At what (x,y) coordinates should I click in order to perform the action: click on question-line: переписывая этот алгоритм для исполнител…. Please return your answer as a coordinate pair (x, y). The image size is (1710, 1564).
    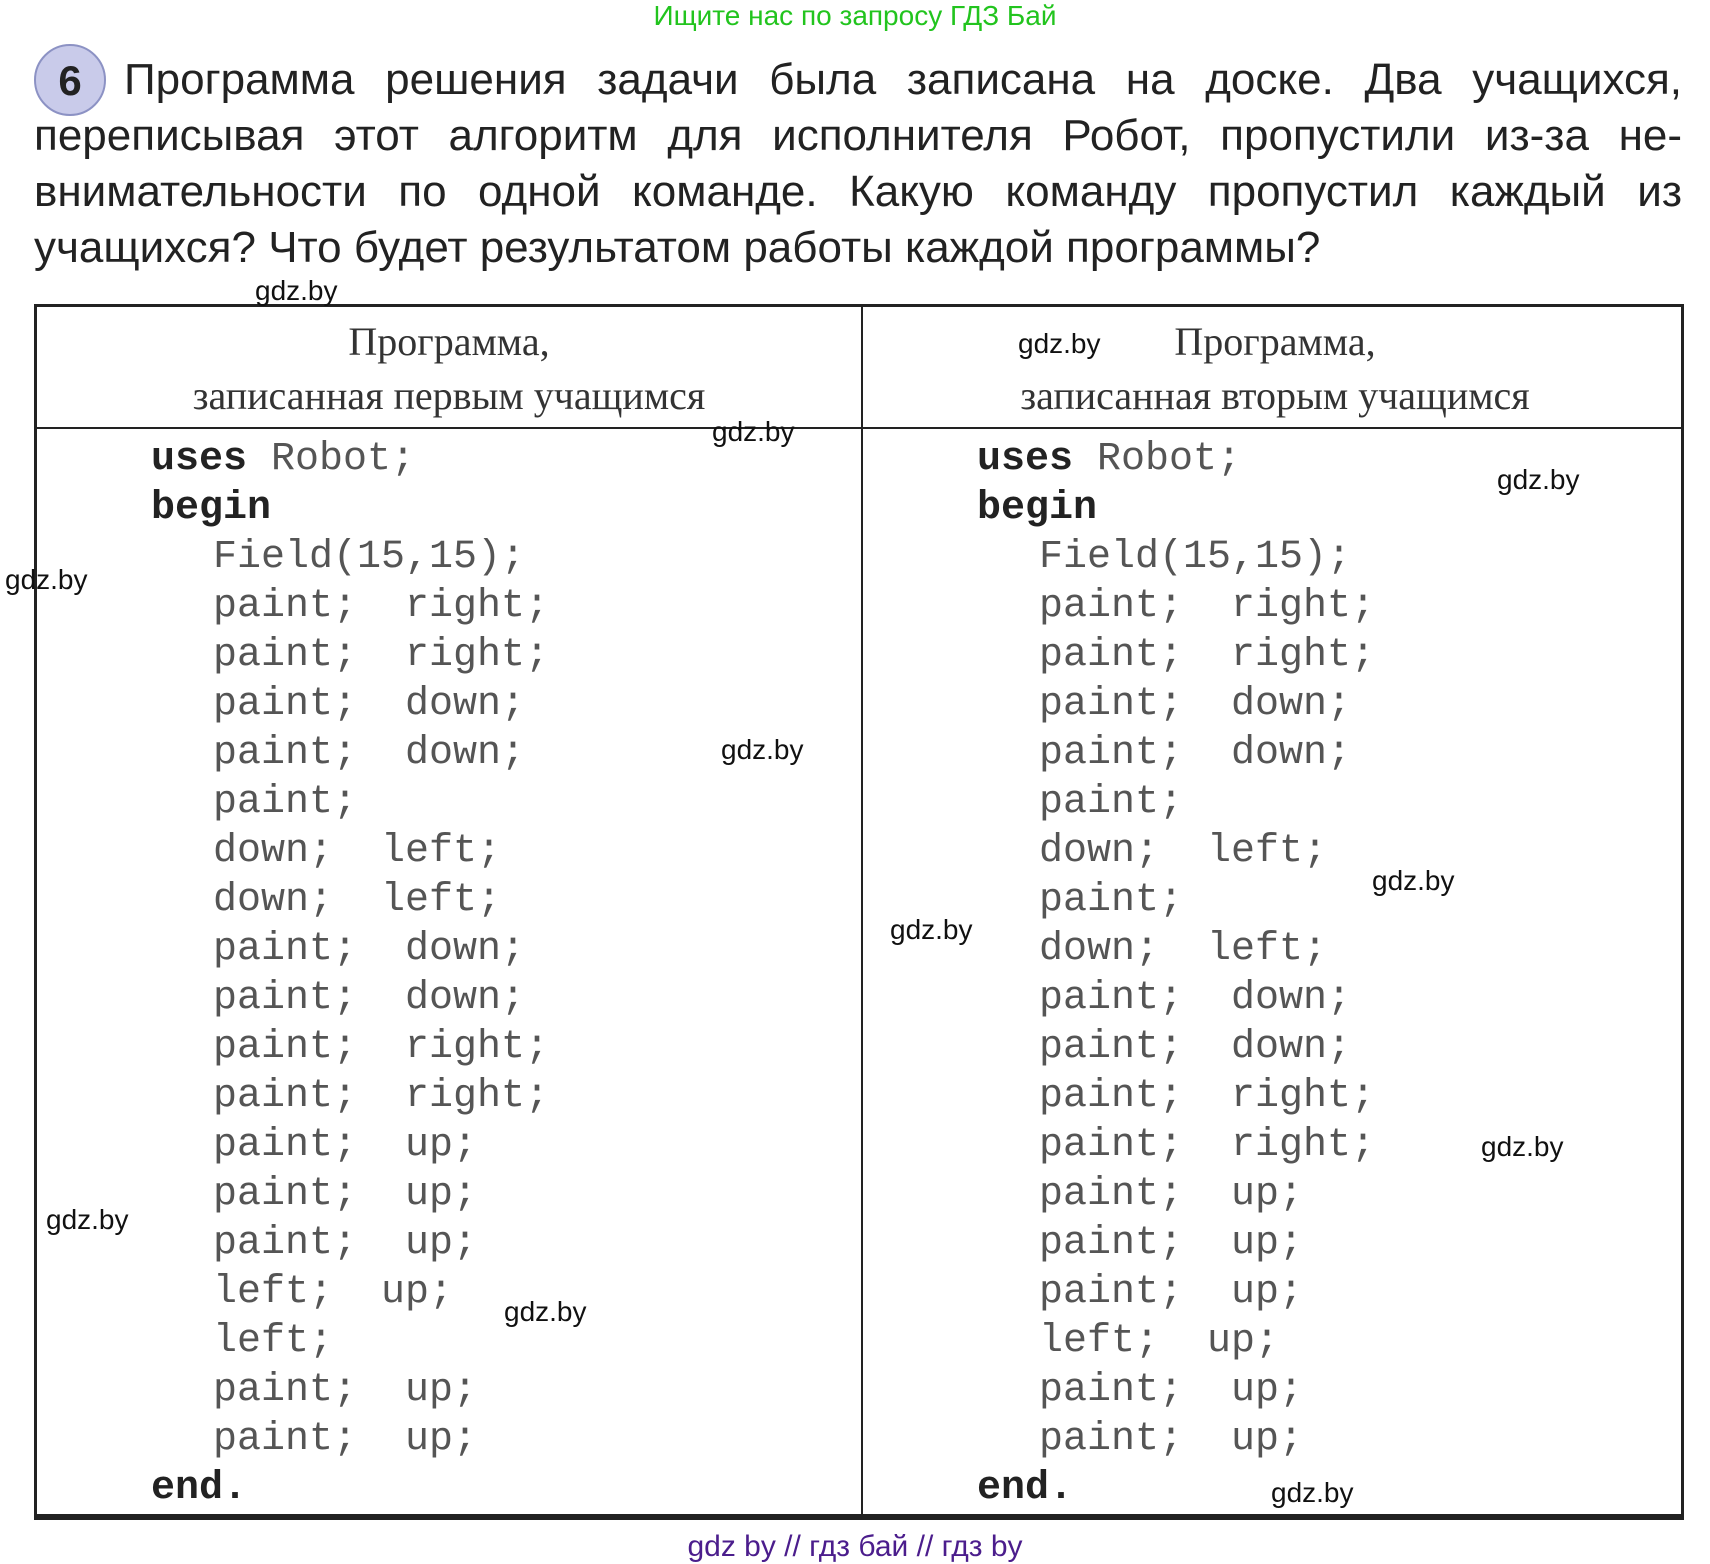
    Looking at the image, I should click on (858, 135).